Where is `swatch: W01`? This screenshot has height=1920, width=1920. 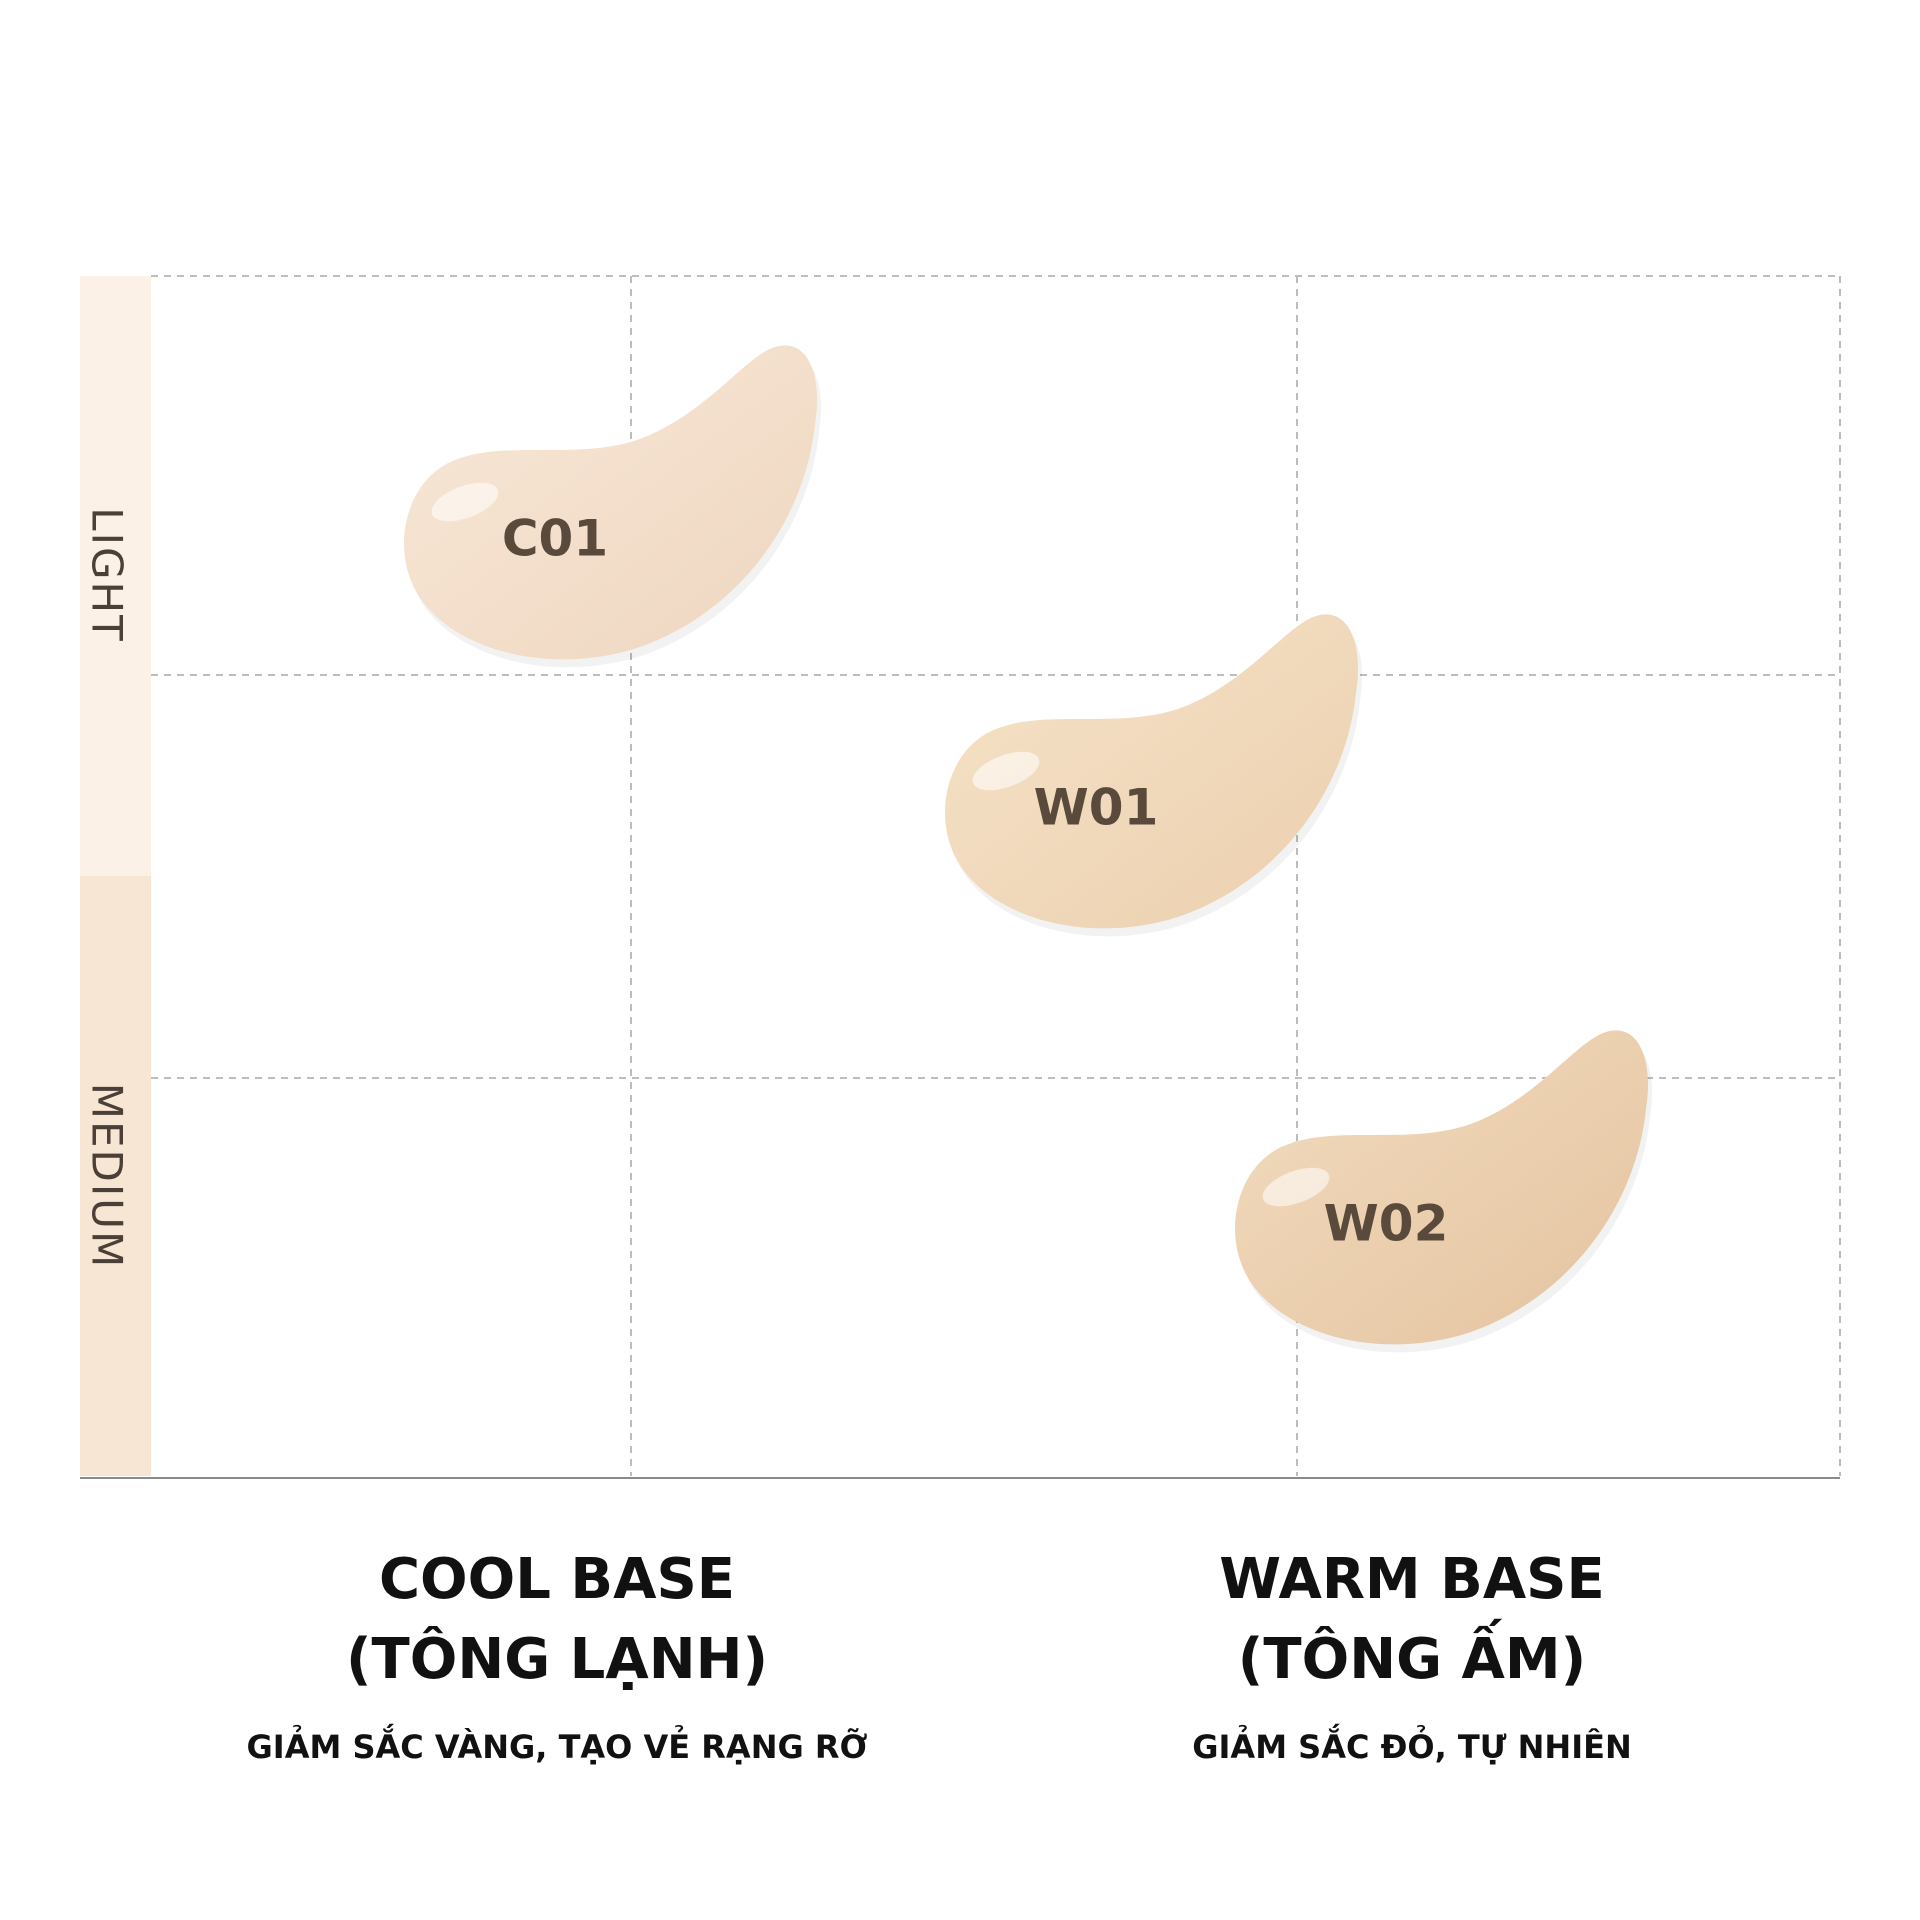 swatch: W01 is located at coordinates (1154, 775).